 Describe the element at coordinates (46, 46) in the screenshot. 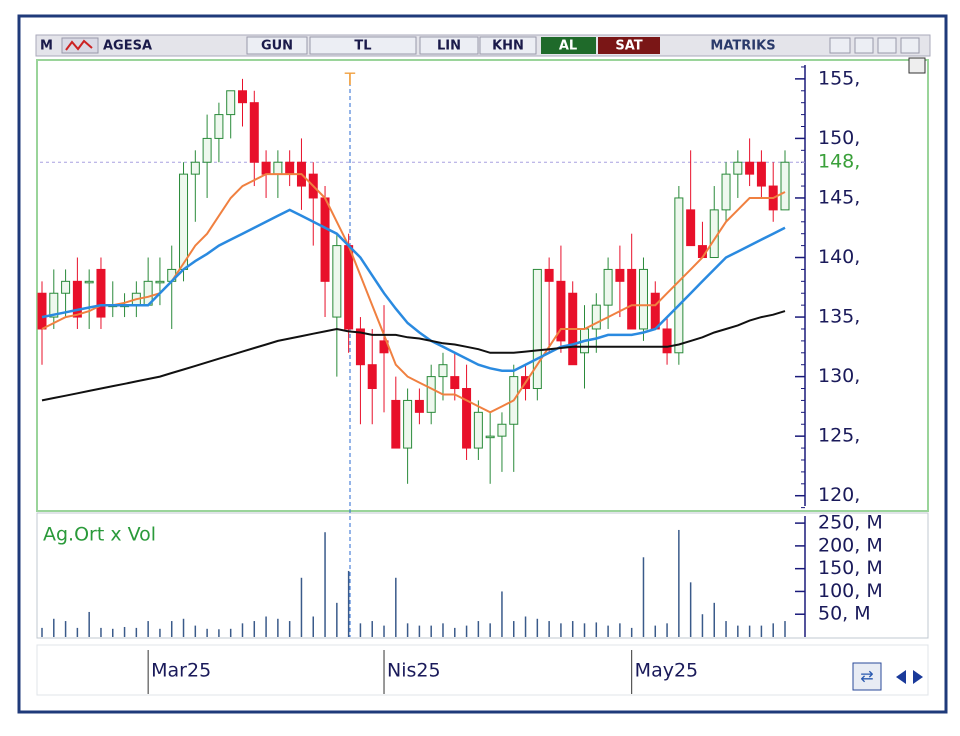

I see `logo: M` at that location.